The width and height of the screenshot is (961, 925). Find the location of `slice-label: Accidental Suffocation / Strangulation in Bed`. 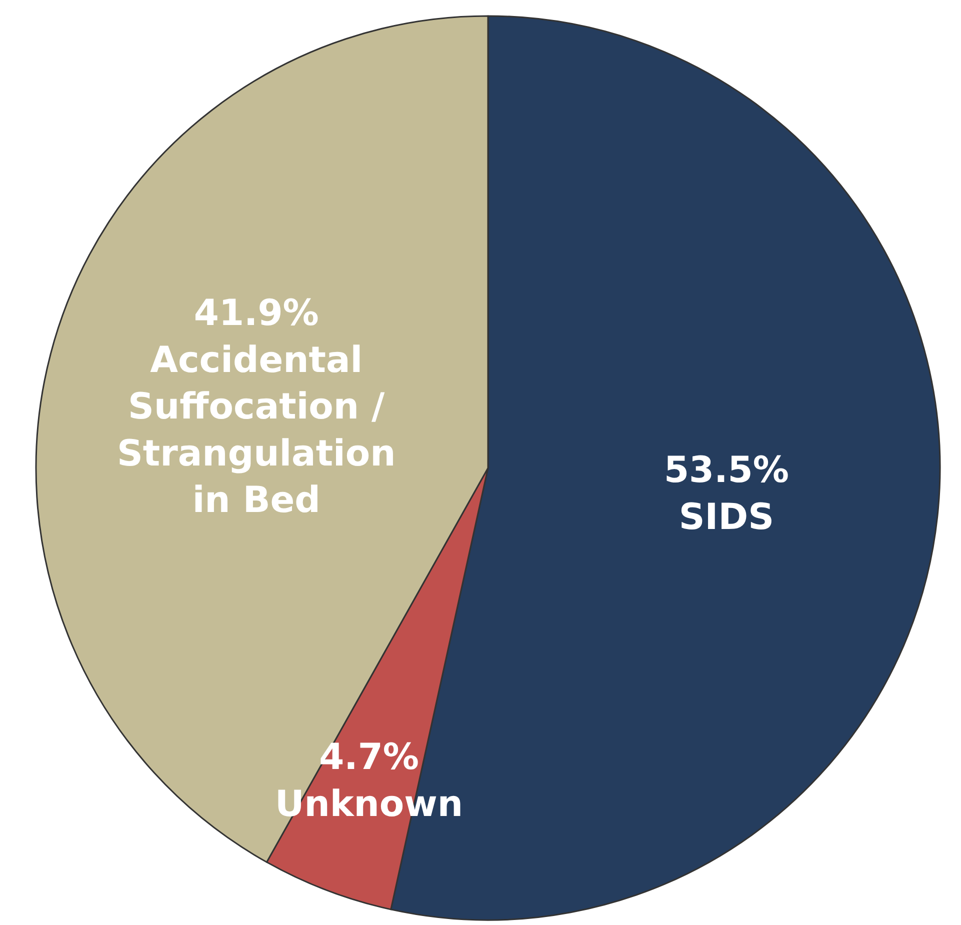

slice-label: Accidental Suffocation / Strangulation in Bed is located at coordinates (256, 431).